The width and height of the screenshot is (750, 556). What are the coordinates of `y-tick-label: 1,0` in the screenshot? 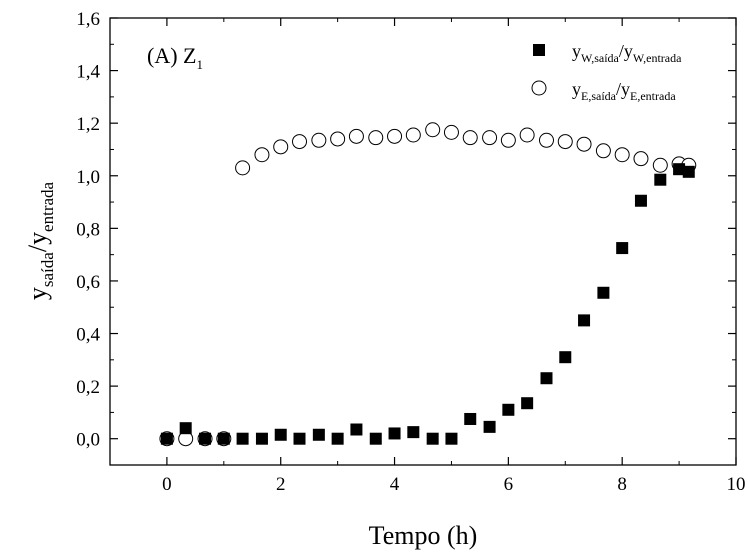 It's located at (88, 177).